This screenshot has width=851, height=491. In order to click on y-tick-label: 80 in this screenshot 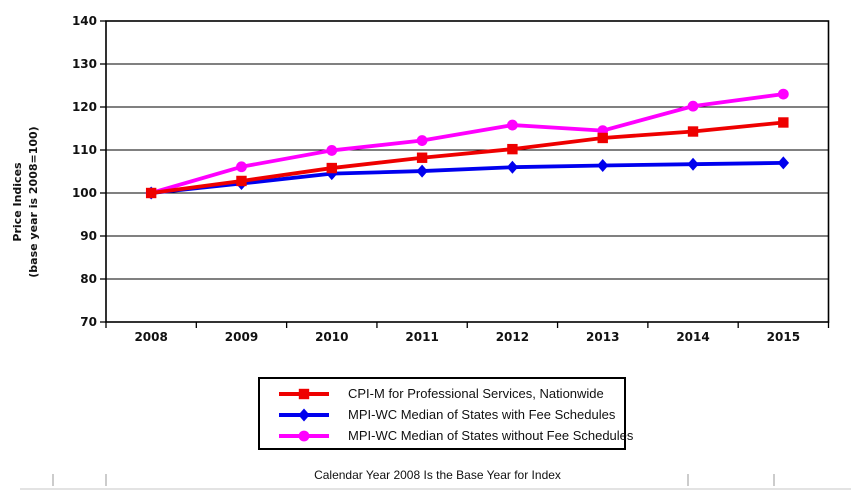, I will do `click(88, 279)`.